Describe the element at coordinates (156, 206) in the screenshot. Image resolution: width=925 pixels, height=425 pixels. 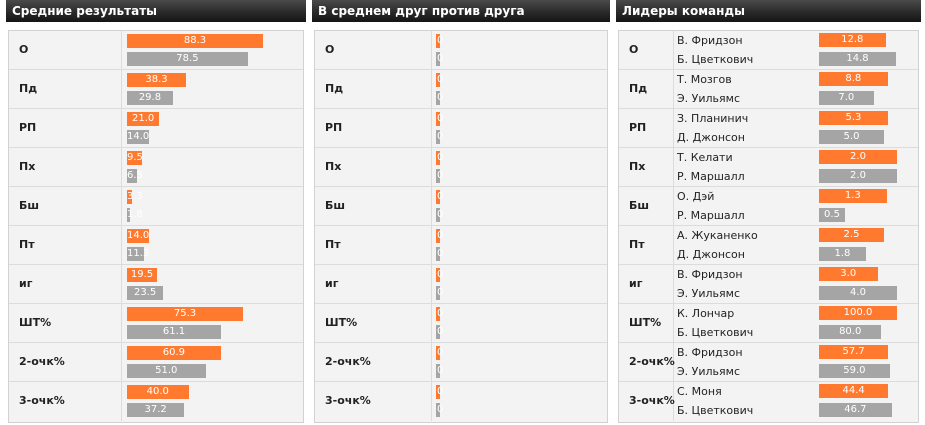
I see `stat-row: Бш 3.3 1.8` at that location.